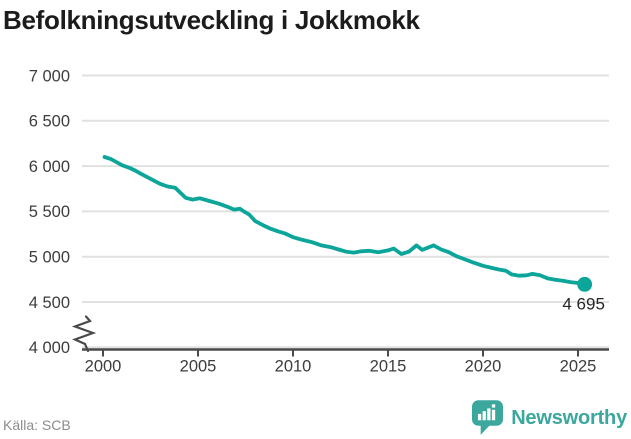  Describe the element at coordinates (198, 367) in the screenshot. I see `x-tick-label: 2005` at that location.